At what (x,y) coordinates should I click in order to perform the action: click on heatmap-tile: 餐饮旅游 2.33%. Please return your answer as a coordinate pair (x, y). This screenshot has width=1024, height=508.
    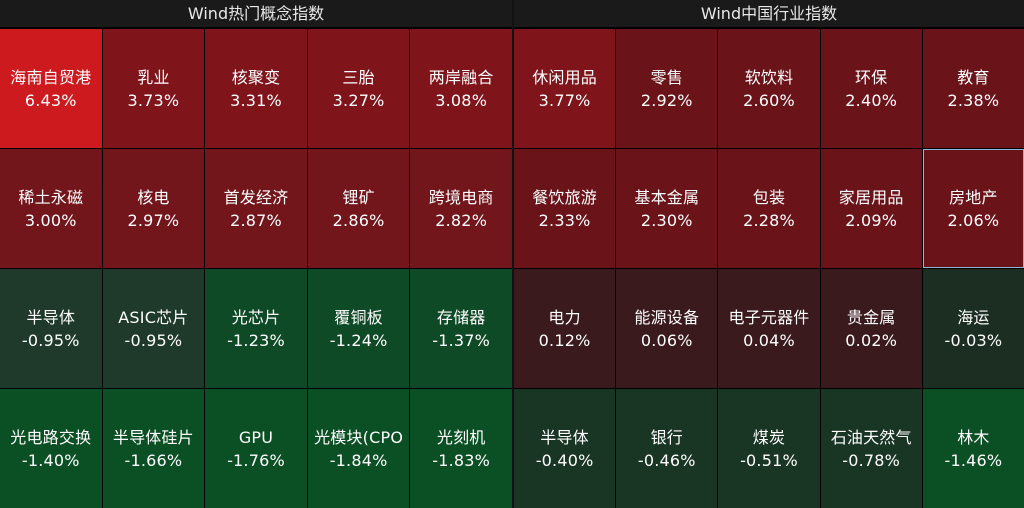
    Looking at the image, I should click on (565, 208).